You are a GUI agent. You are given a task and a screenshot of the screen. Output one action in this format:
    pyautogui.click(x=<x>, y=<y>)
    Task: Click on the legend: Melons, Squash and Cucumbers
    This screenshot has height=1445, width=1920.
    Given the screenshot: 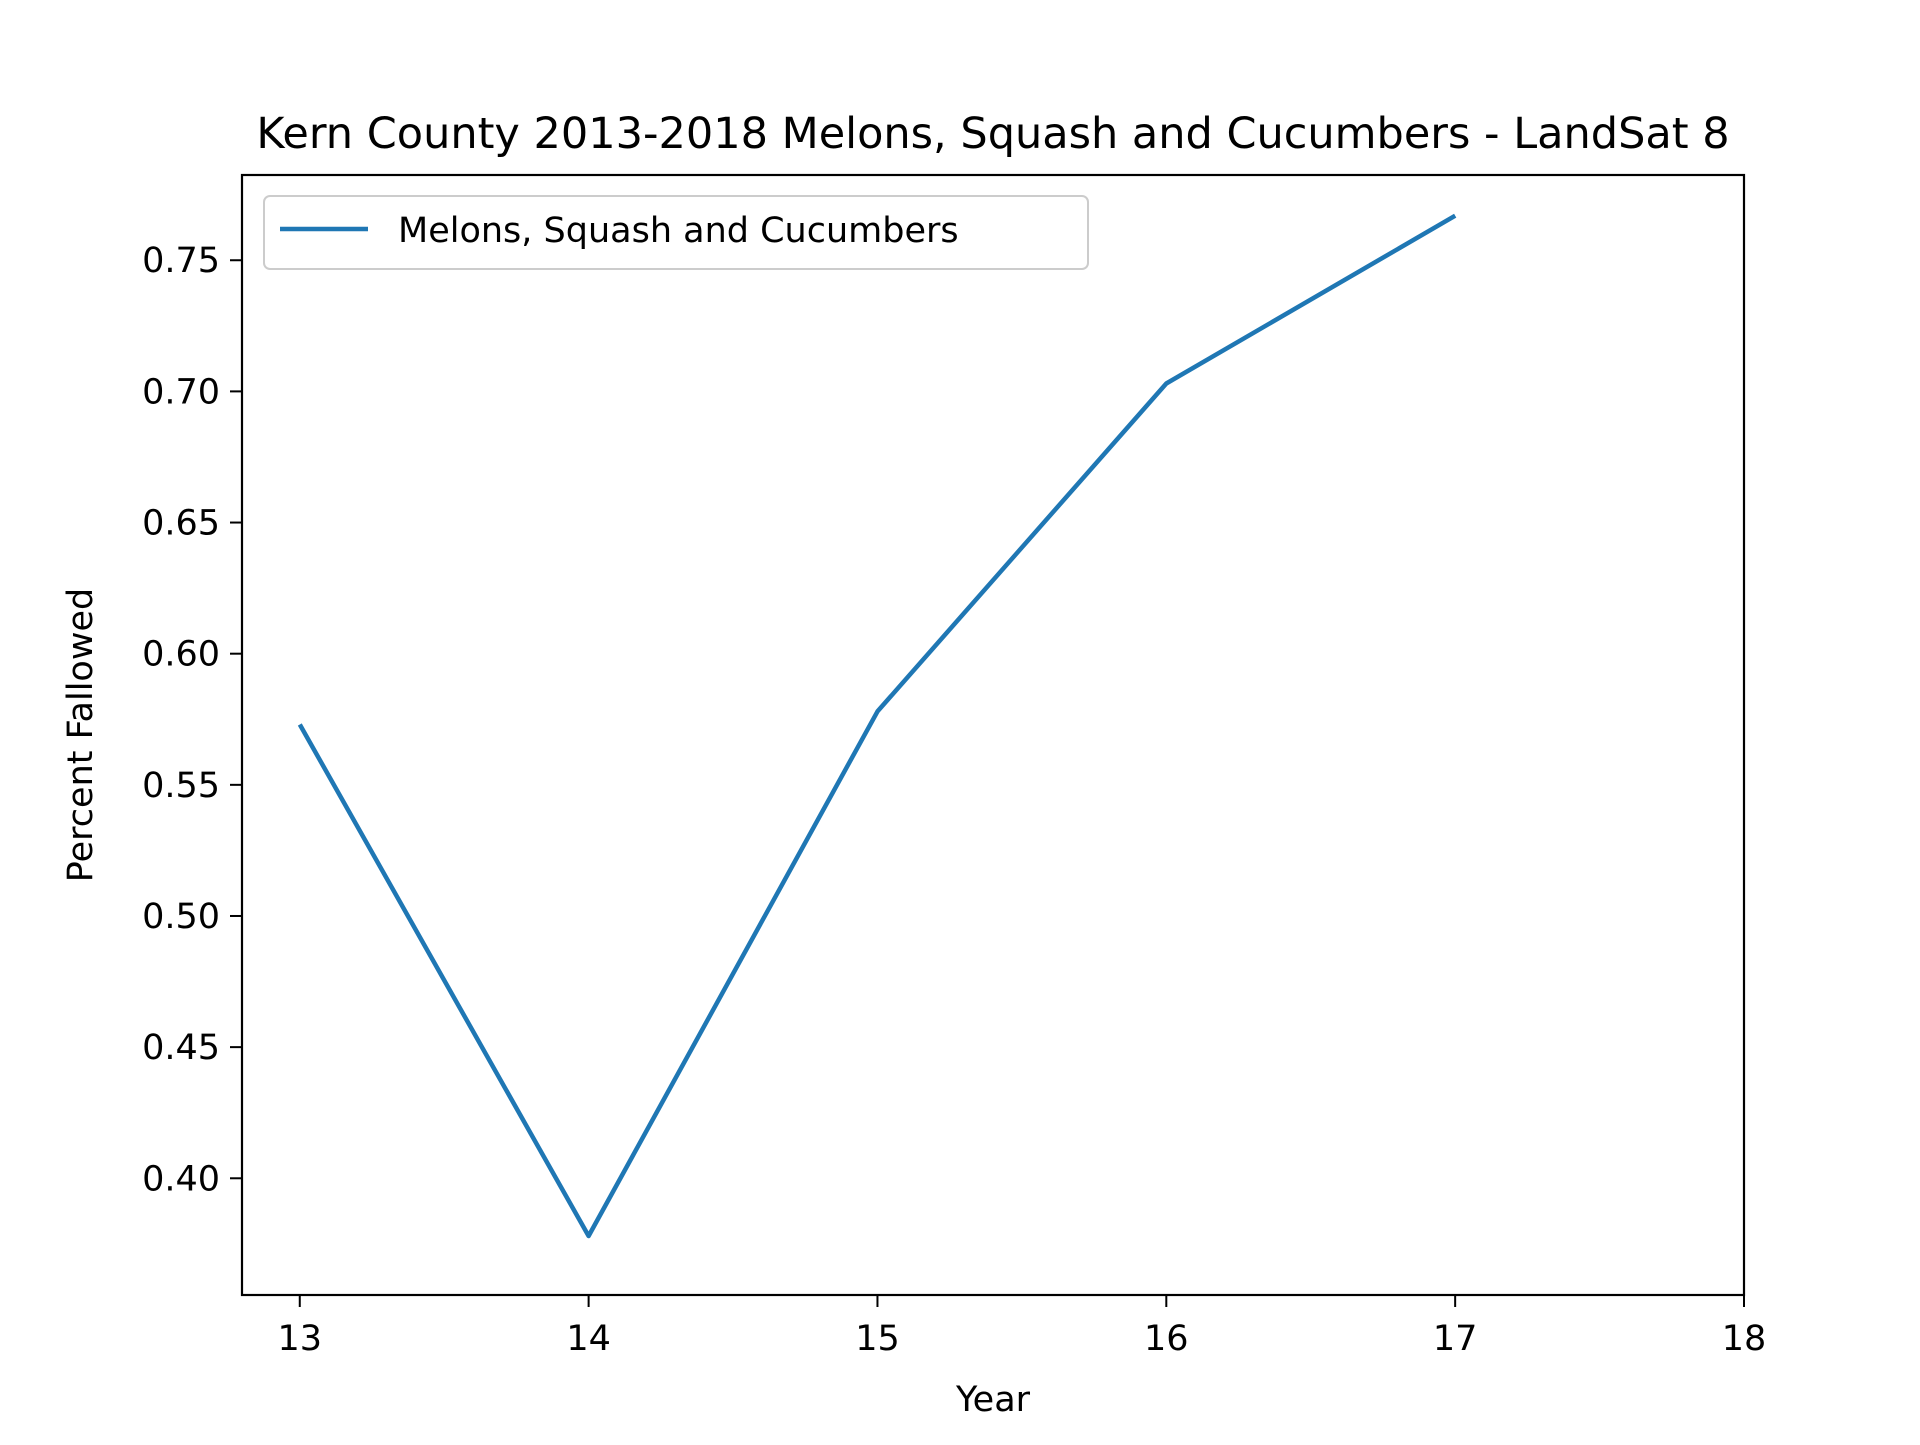 What is the action you would take?
    pyautogui.click(x=676, y=232)
    